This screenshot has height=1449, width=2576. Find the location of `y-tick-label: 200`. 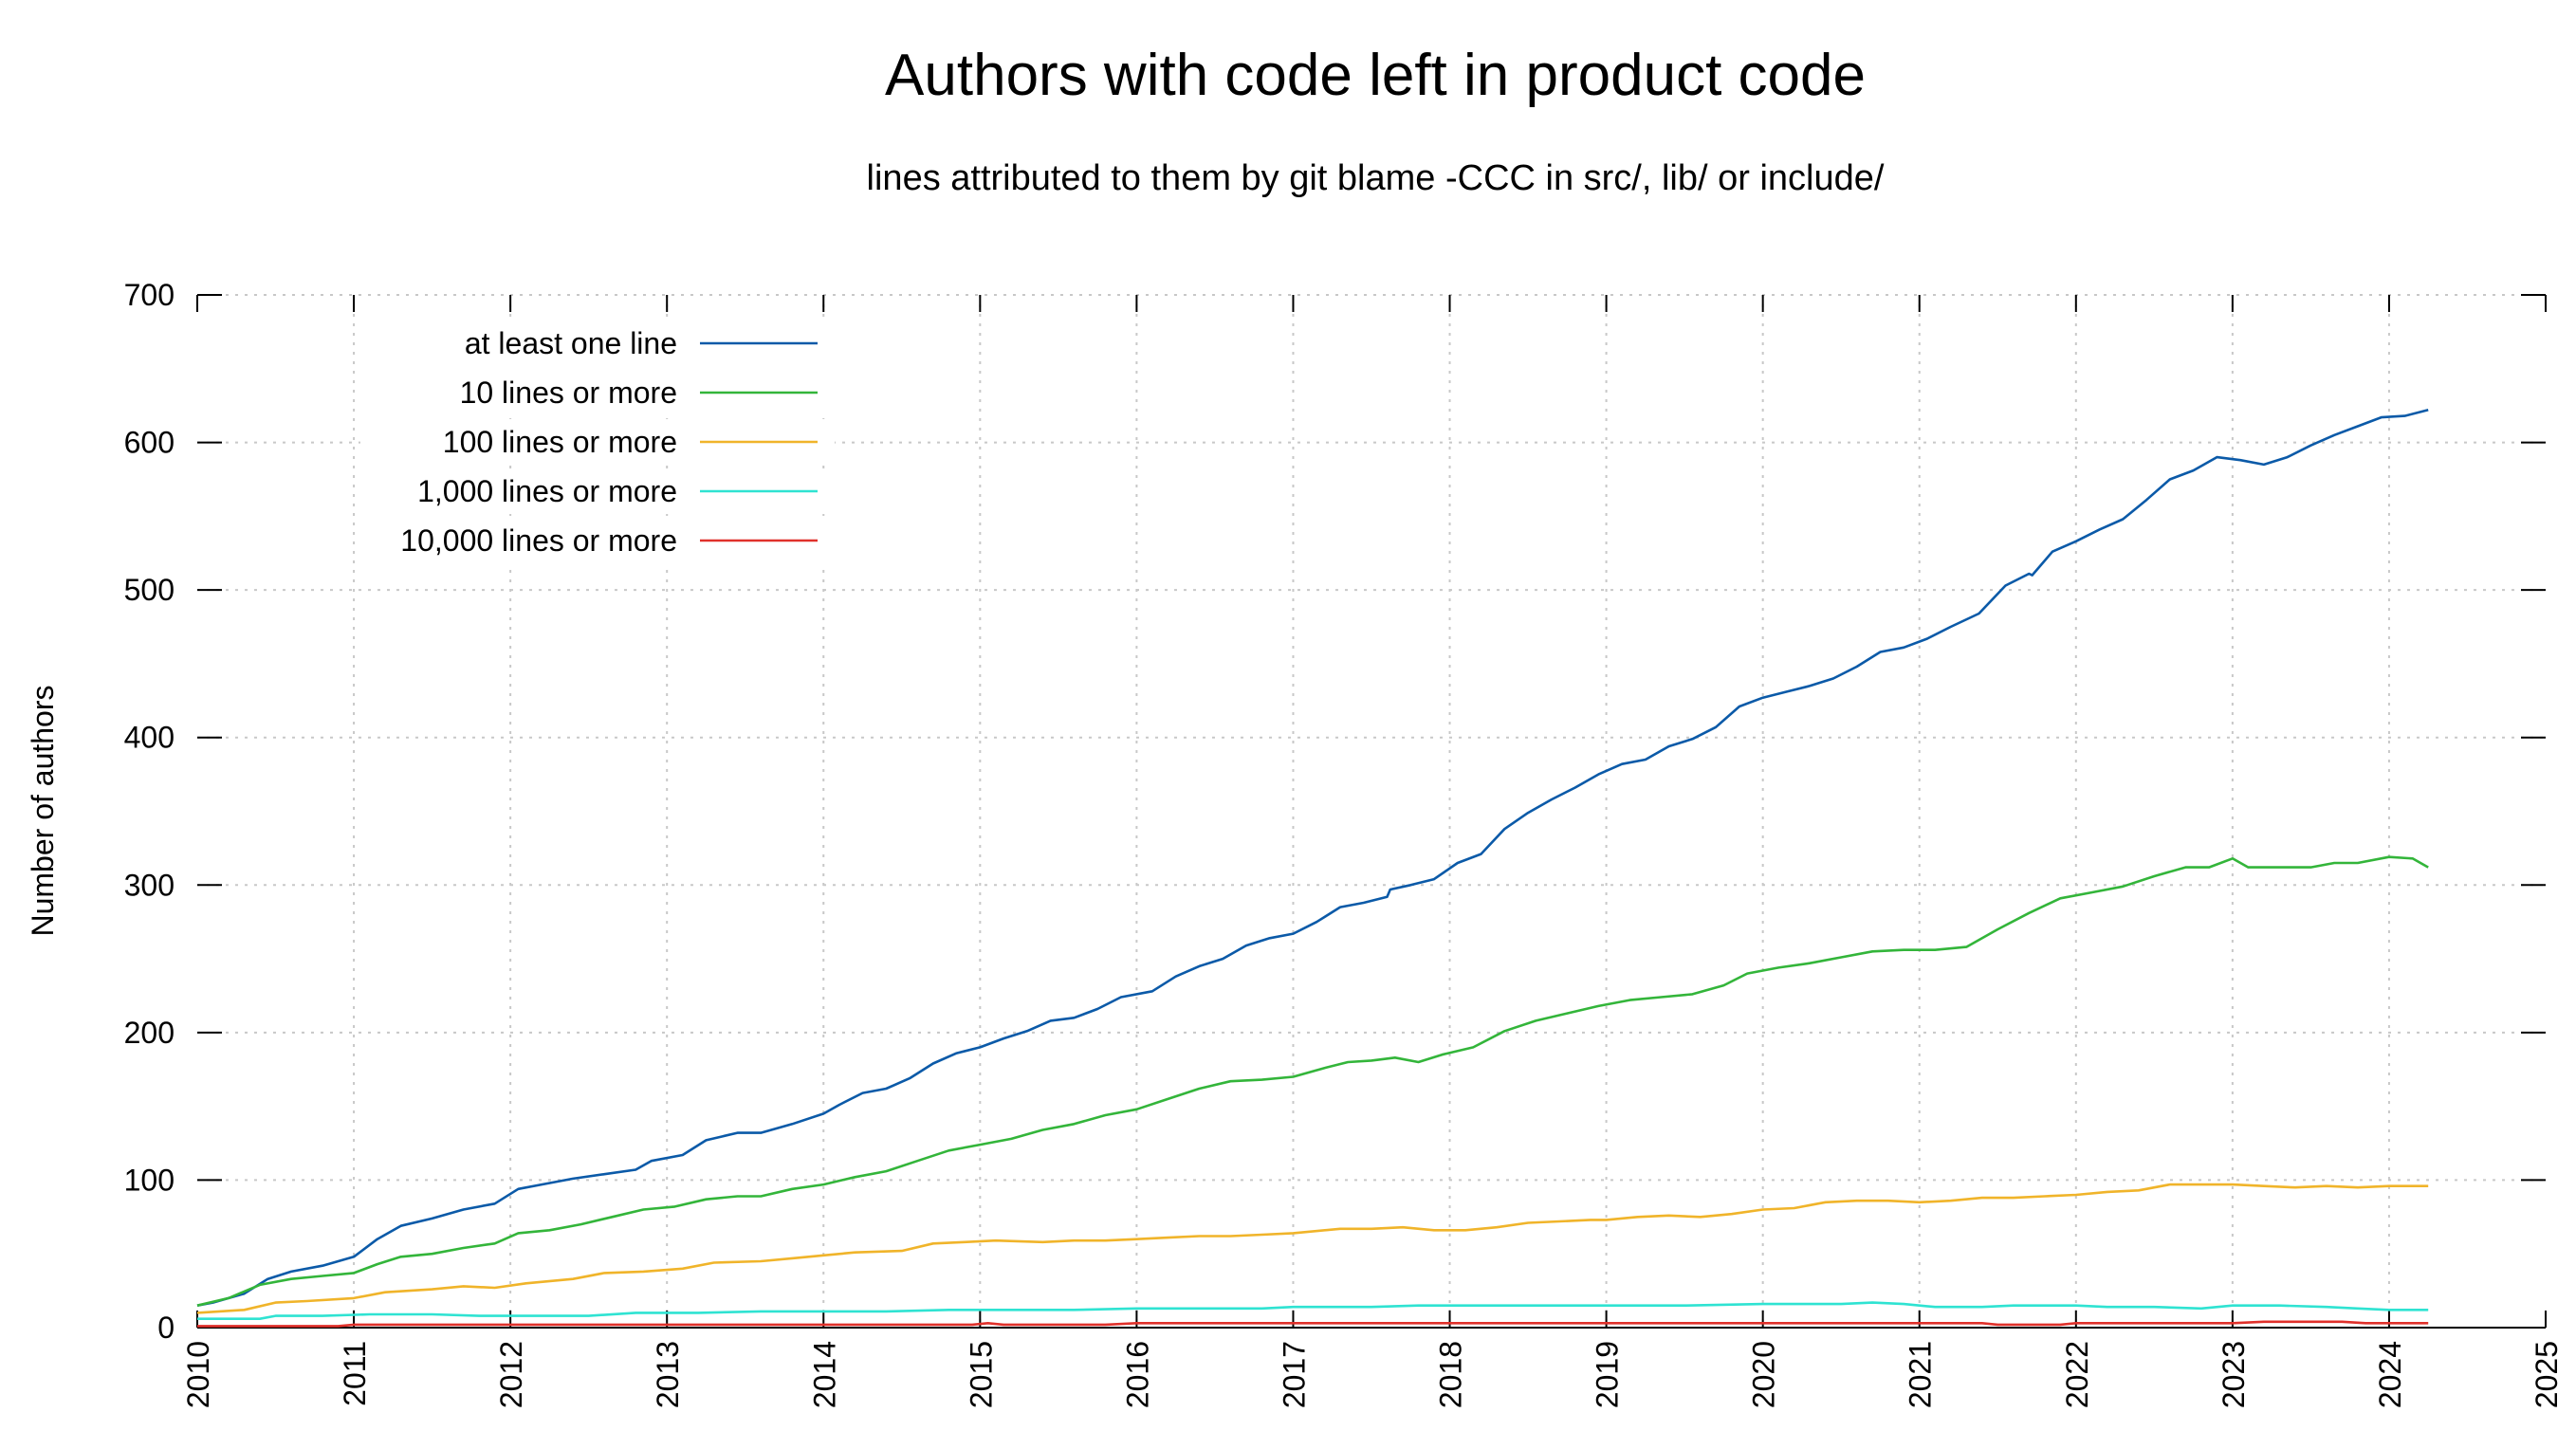

y-tick-label: 200 is located at coordinates (149, 1033).